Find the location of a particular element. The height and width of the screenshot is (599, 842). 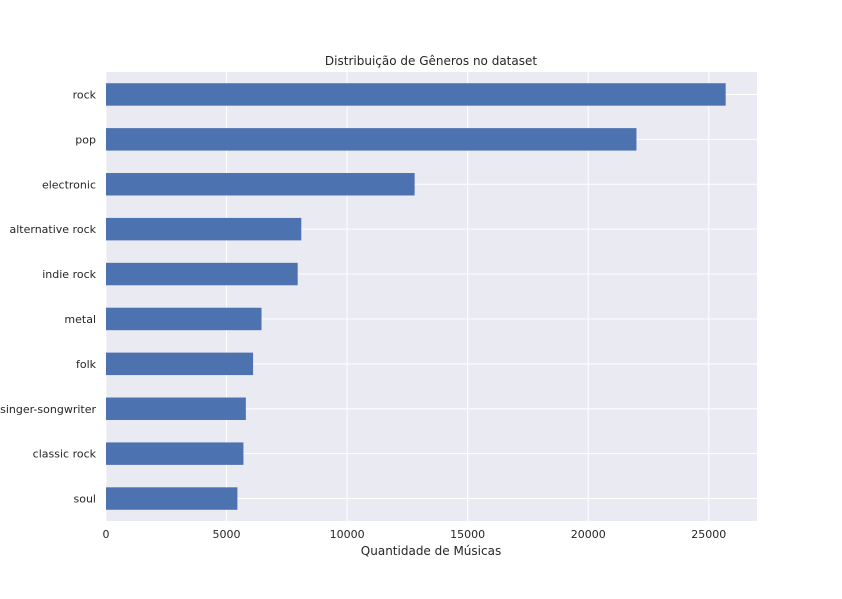

bar-soul is located at coordinates (172, 498).